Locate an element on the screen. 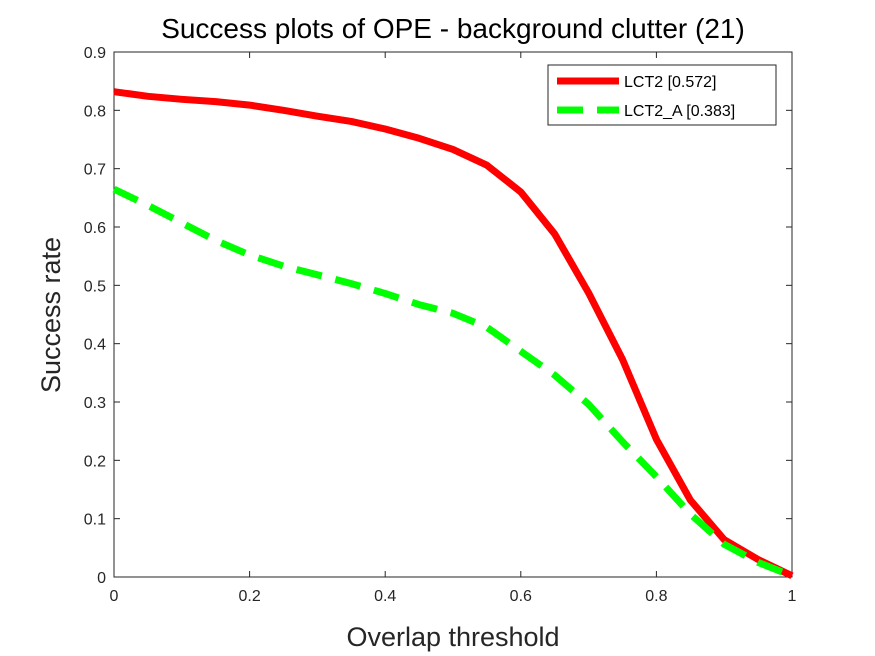 The height and width of the screenshot is (656, 875). x-tick-label-5: 1 is located at coordinates (792, 596).